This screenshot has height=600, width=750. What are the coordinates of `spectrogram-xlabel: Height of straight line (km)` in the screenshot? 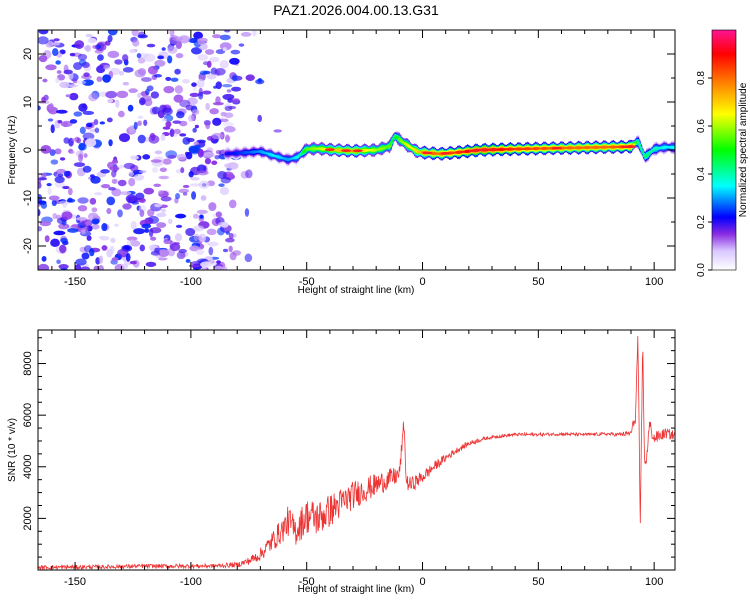 It's located at (356, 290).